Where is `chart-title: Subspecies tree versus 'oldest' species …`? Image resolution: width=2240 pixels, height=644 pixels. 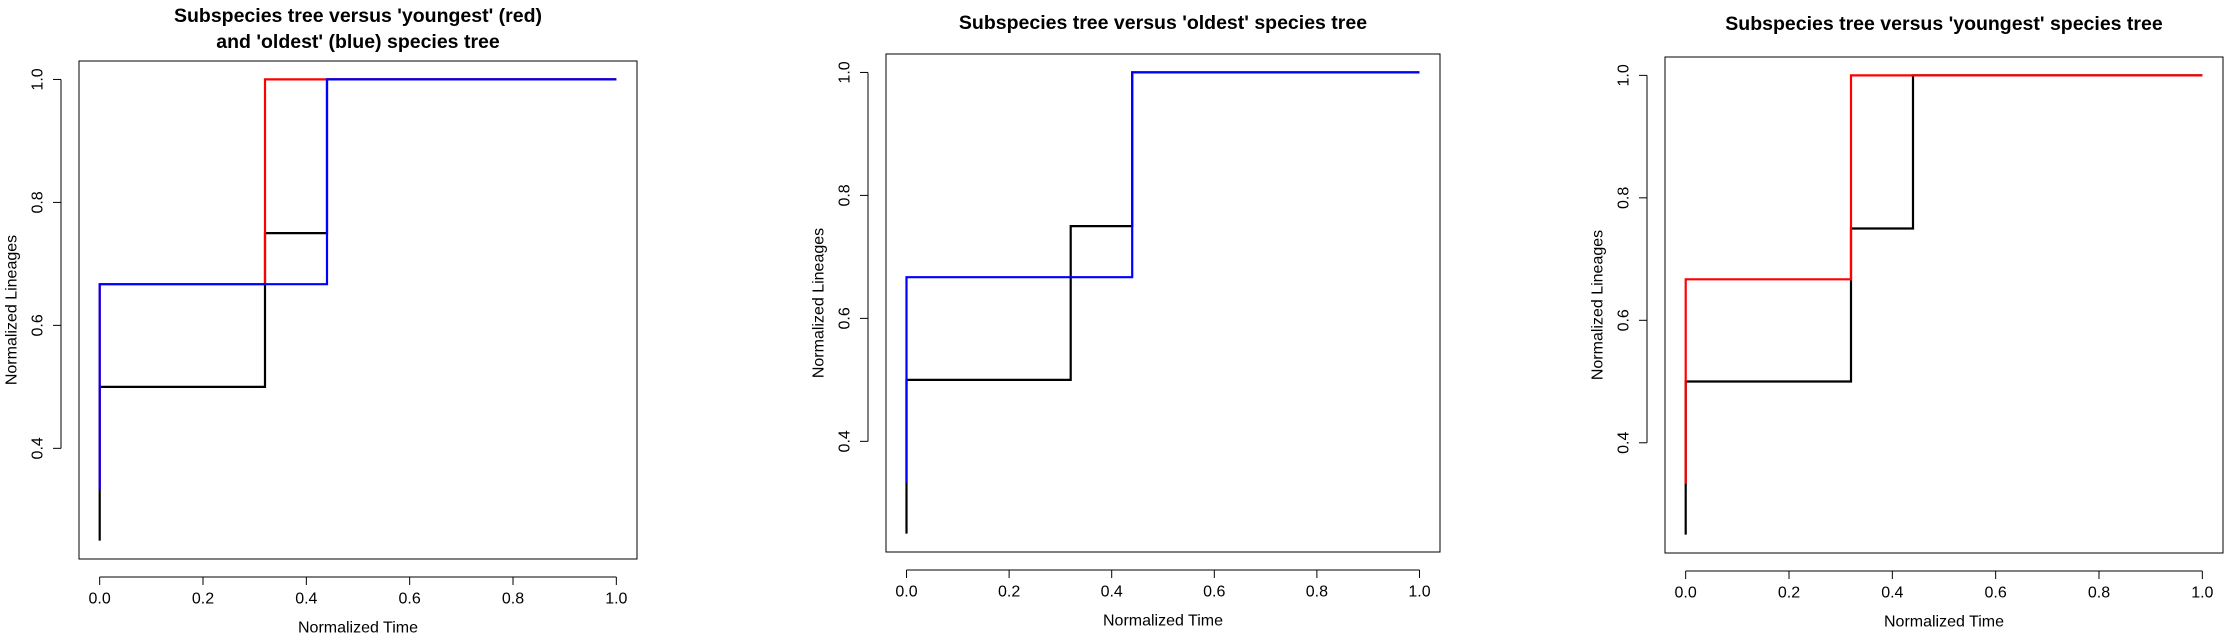
chart-title: Subspecies tree versus 'oldest' species … is located at coordinates (1163, 23).